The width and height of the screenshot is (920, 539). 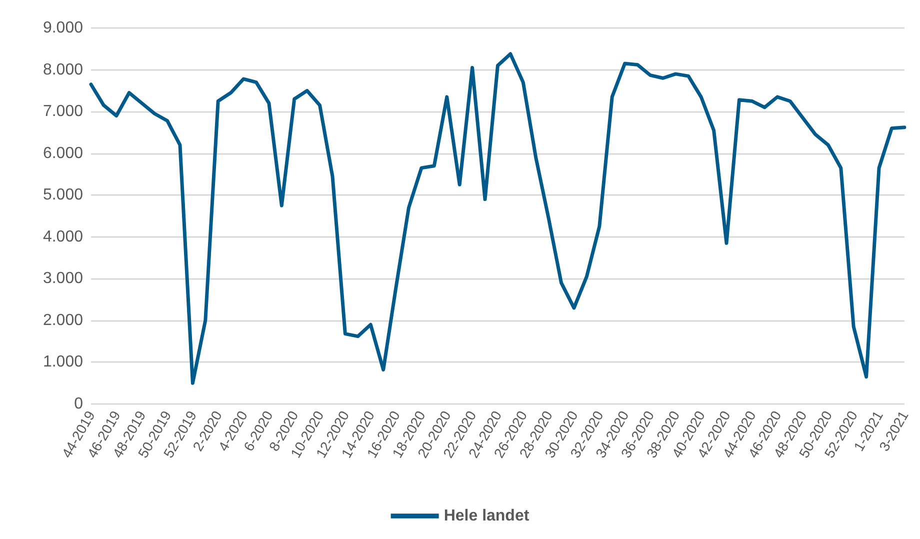 I want to click on y-tick-label: 8.000, so click(x=63, y=69).